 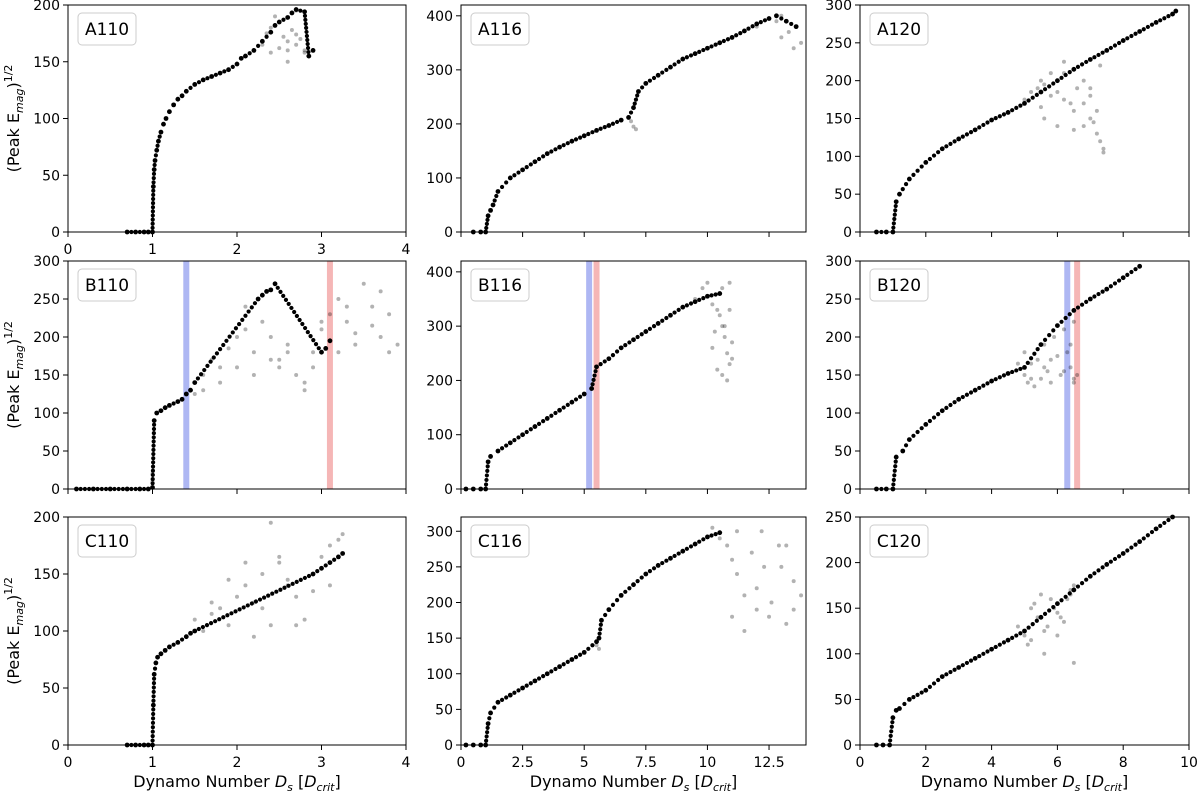 What do you see at coordinates (107, 285) in the screenshot?
I see `panel-label-box` at bounding box center [107, 285].